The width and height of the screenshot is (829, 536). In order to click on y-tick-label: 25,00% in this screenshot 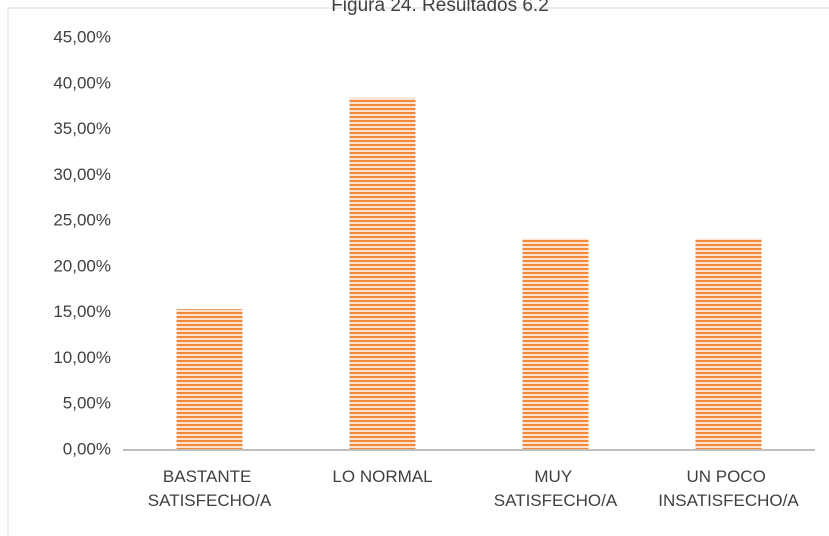, I will do `click(82, 220)`.